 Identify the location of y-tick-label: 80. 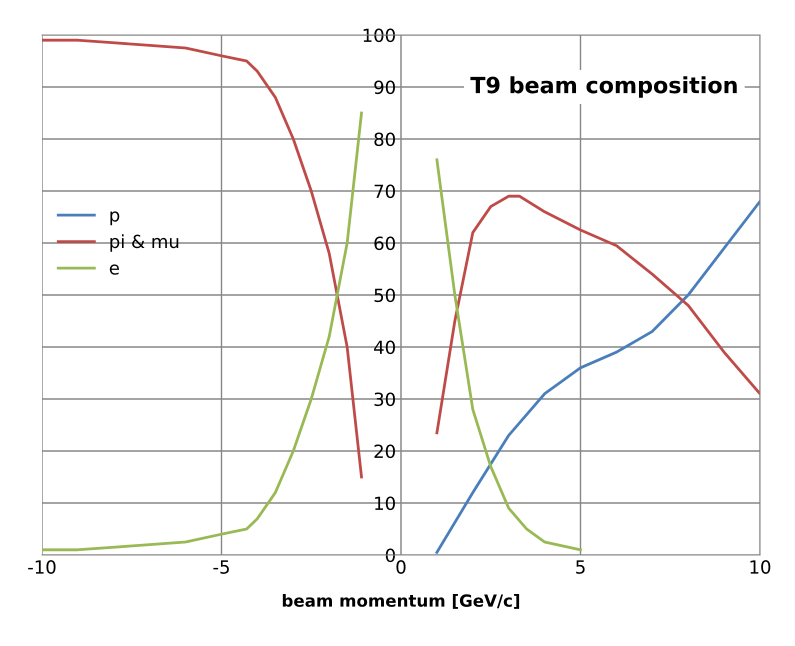
(384, 139).